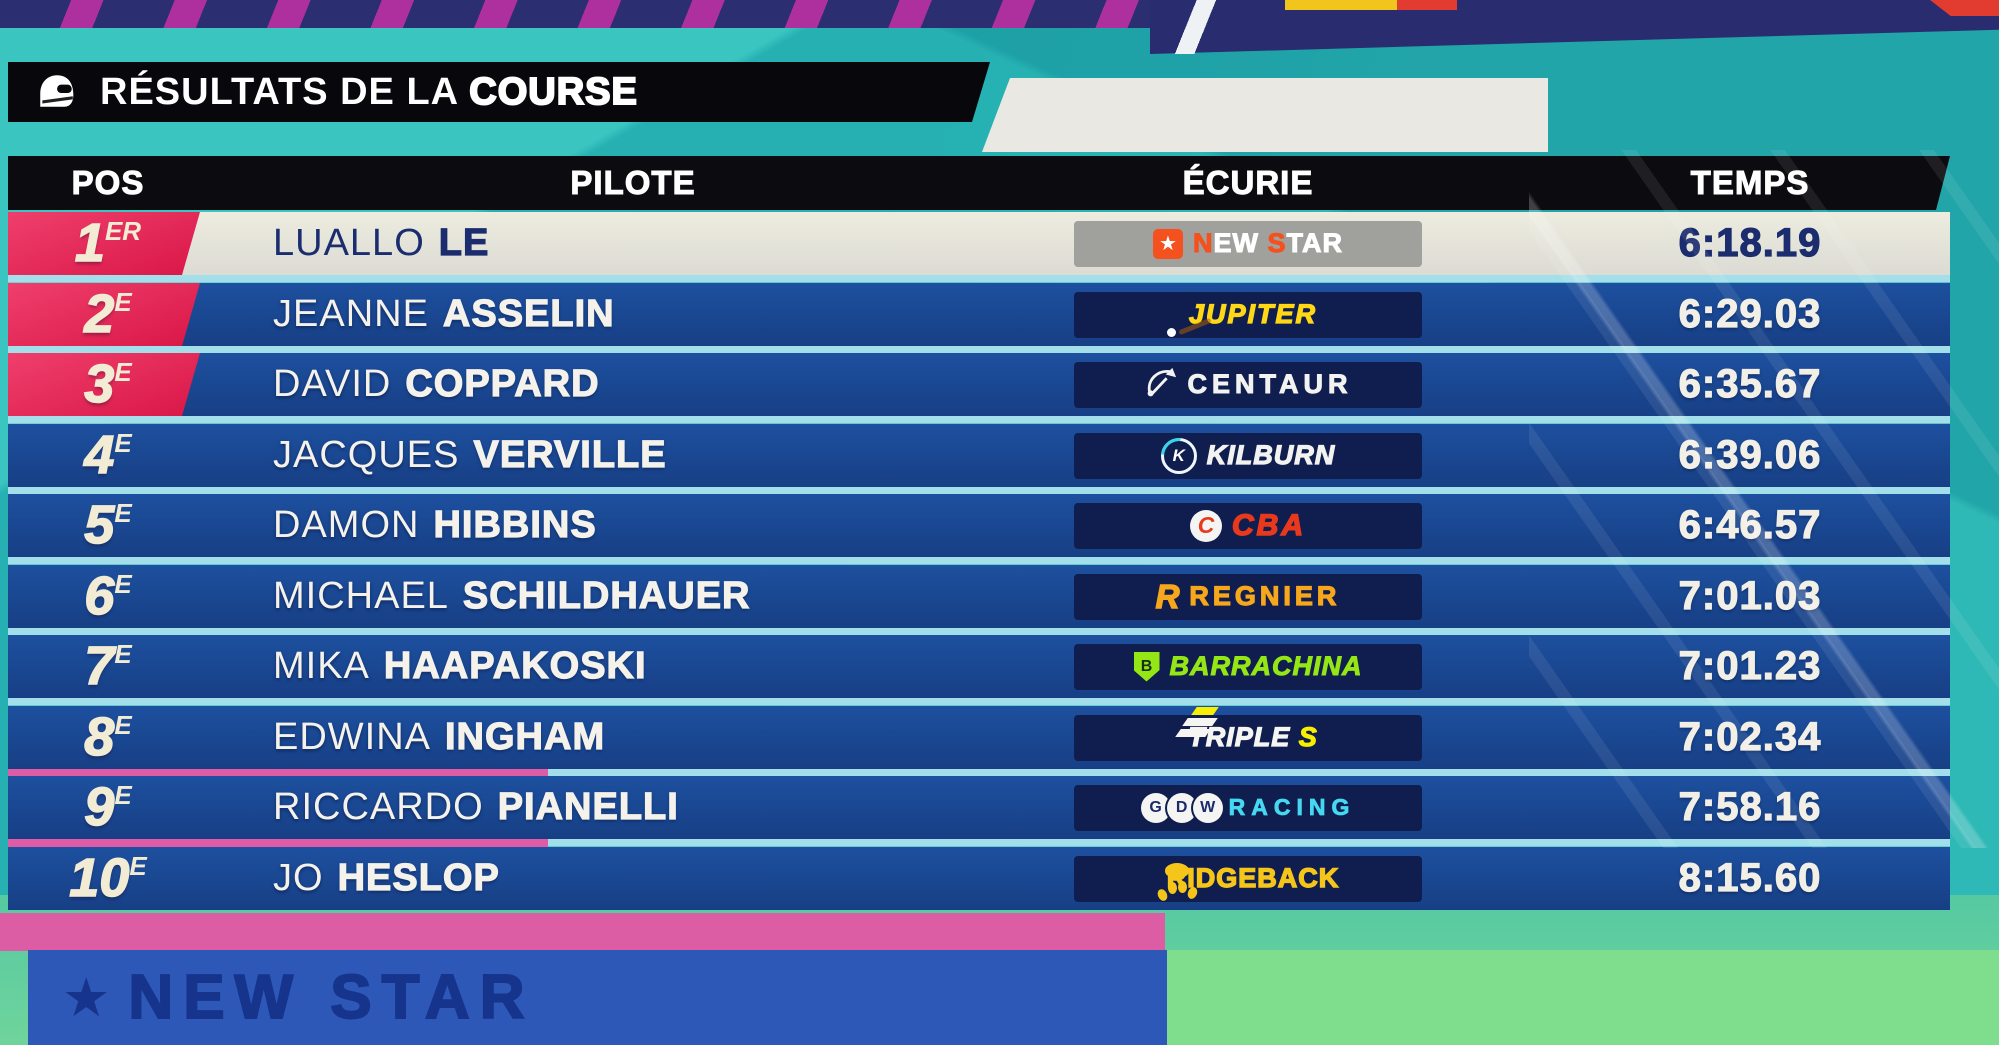 Image resolution: width=1999 pixels, height=1045 pixels. What do you see at coordinates (1750, 736) in the screenshot?
I see `finish-time: 7:02.34` at bounding box center [1750, 736].